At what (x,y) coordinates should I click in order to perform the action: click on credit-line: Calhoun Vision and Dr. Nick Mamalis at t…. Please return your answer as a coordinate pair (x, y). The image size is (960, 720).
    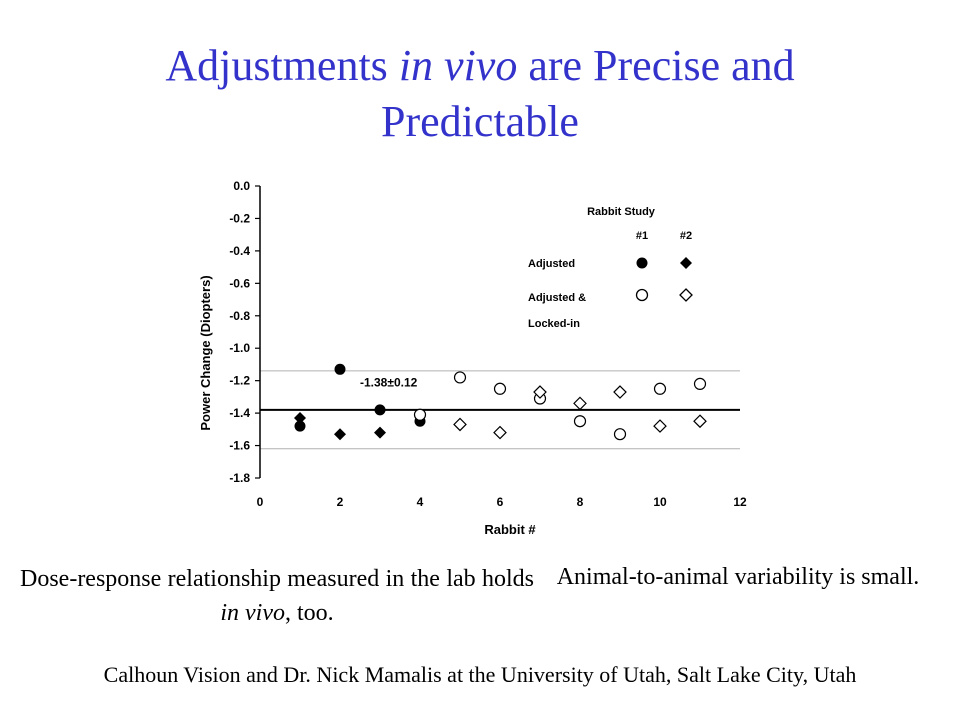
    Looking at the image, I should click on (480, 674).